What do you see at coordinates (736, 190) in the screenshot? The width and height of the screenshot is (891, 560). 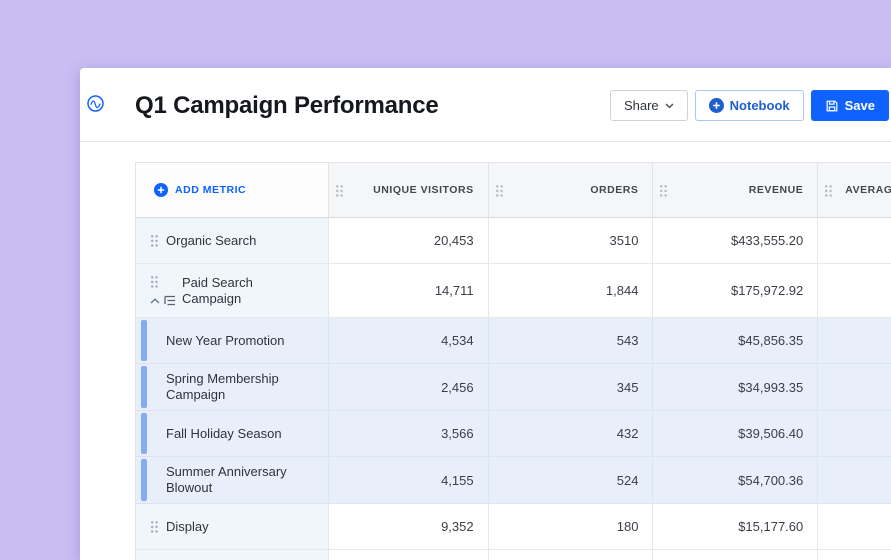 I see `column-header-revenue: REVENUE` at bounding box center [736, 190].